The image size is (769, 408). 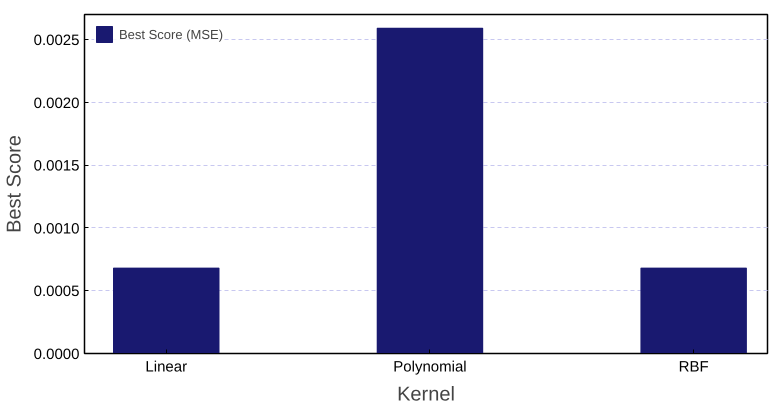 What do you see at coordinates (171, 34) in the screenshot?
I see `legend-label: Best Score (MSE)` at bounding box center [171, 34].